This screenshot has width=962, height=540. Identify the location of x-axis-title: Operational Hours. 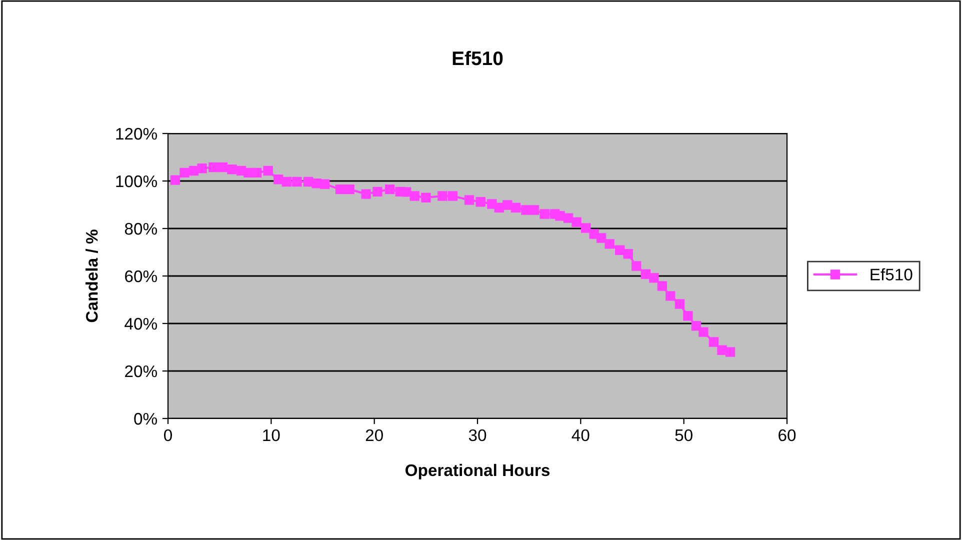
(477, 472).